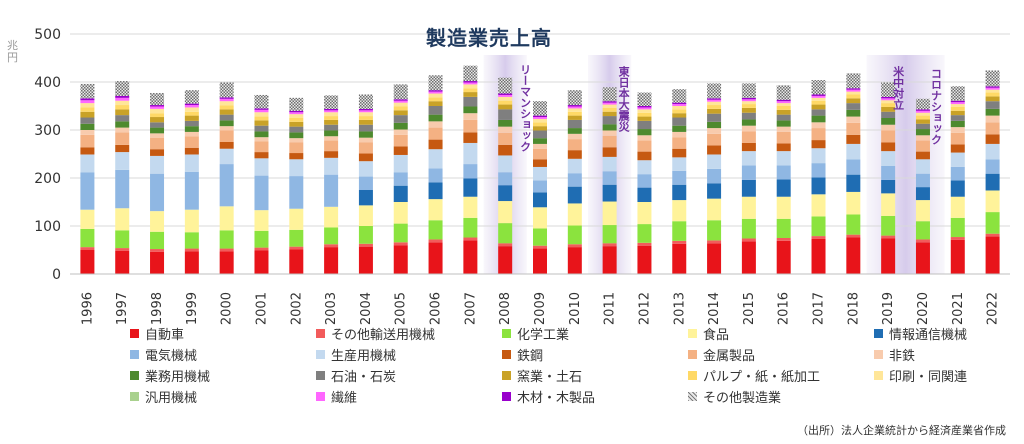 This screenshot has height=444, width=1024. What do you see at coordinates (227, 308) in the screenshot?
I see `x-tick-label-2000: 2000` at bounding box center [227, 308].